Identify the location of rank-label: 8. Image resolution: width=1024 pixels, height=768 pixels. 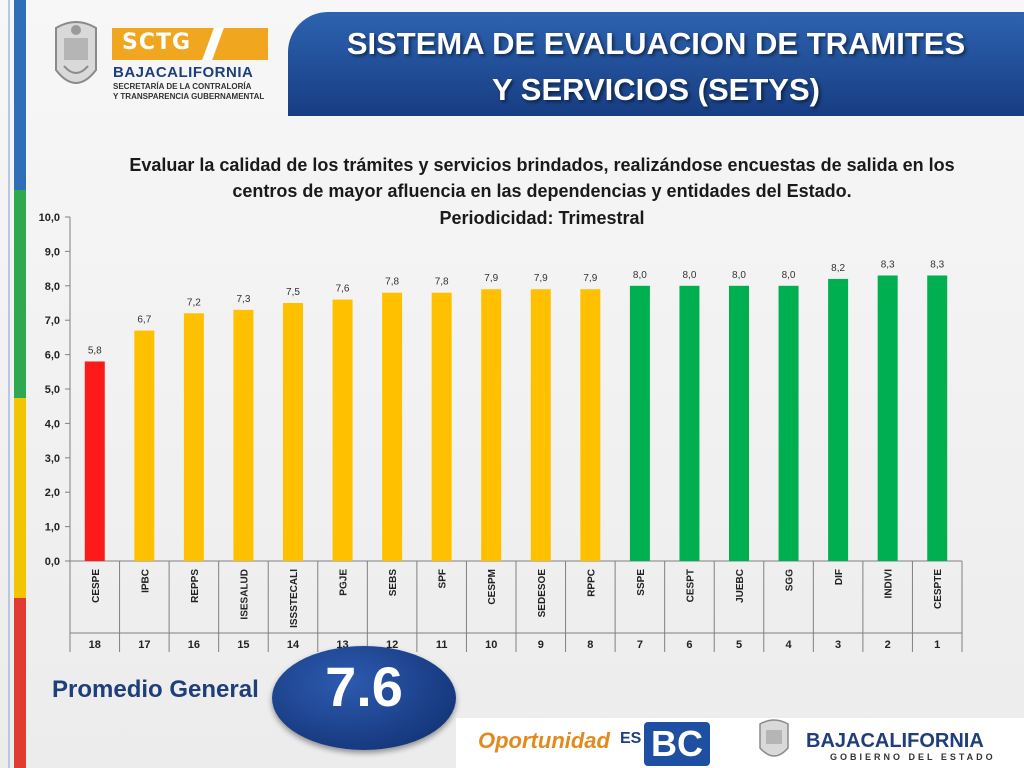
(590, 645).